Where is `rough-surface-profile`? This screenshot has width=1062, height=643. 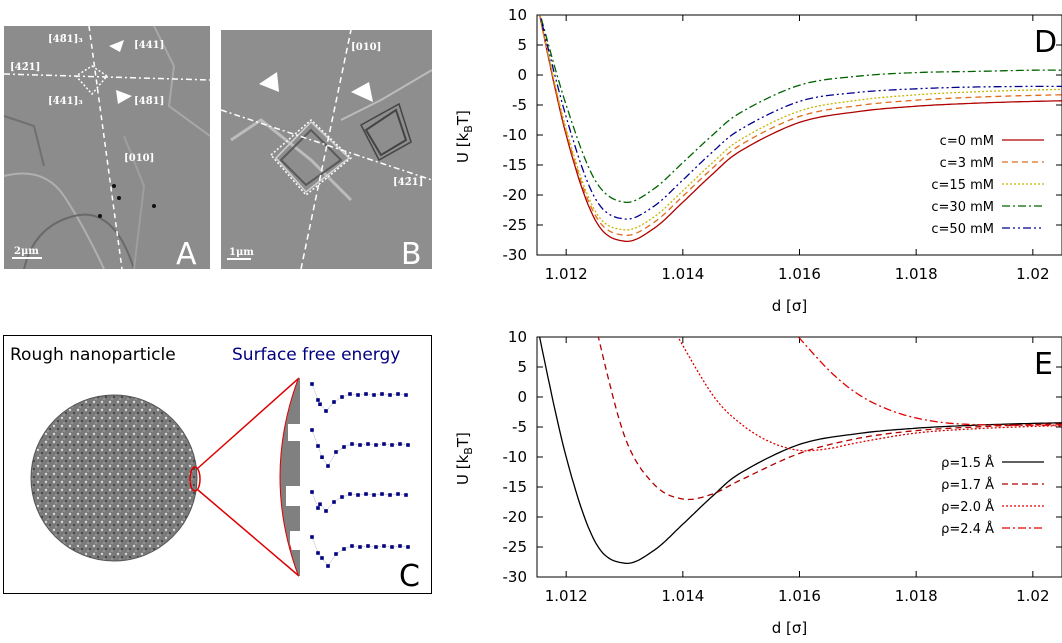
rough-surface-profile is located at coordinates (290, 477).